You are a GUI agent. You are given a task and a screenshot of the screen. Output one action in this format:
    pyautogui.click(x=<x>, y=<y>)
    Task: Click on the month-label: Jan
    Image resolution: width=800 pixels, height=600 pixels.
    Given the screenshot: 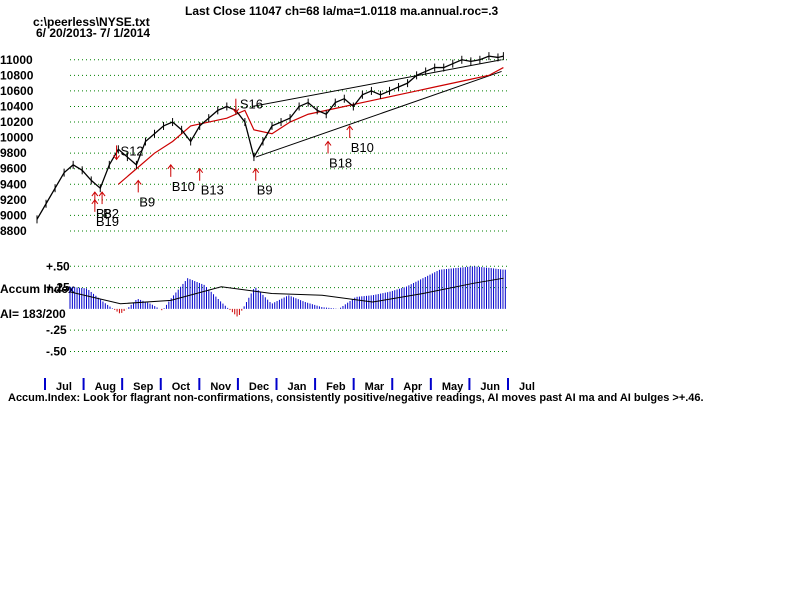 What is the action you would take?
    pyautogui.click(x=297, y=387)
    